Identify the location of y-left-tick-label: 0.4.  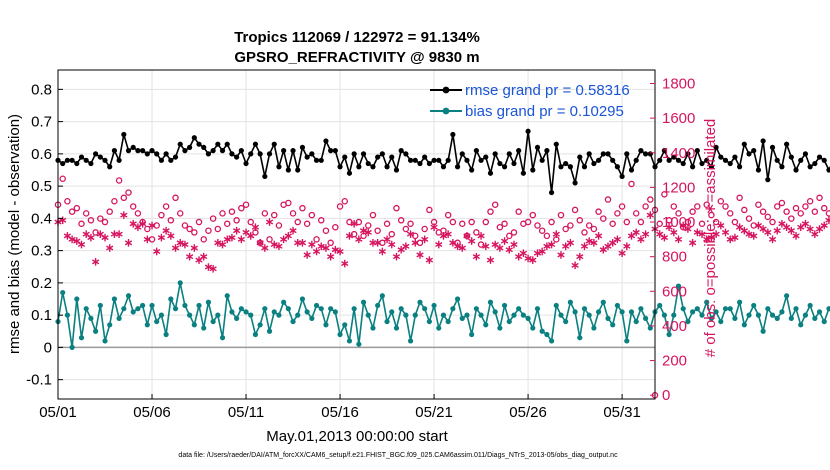
(41, 218).